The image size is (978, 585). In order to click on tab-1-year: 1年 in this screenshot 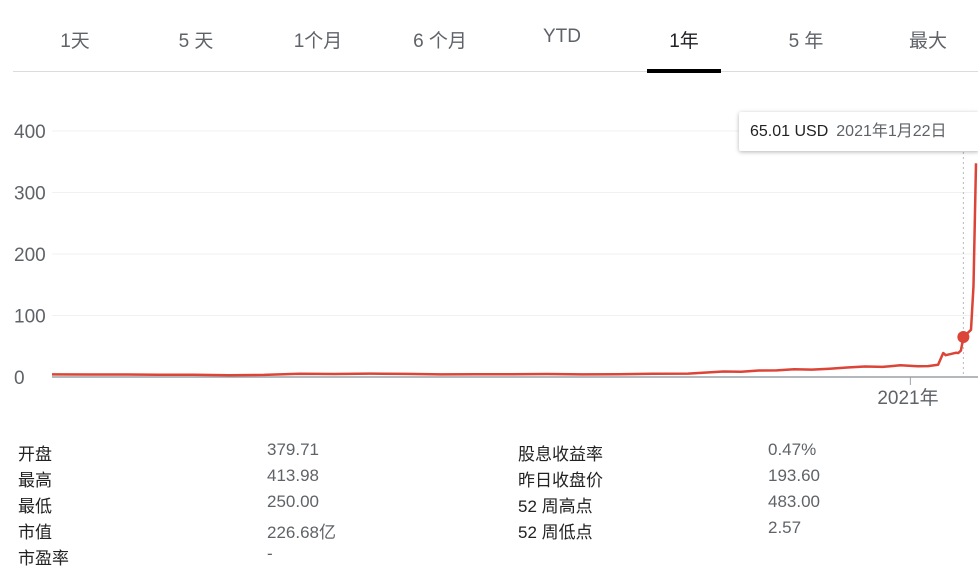, I will do `click(684, 41)`.